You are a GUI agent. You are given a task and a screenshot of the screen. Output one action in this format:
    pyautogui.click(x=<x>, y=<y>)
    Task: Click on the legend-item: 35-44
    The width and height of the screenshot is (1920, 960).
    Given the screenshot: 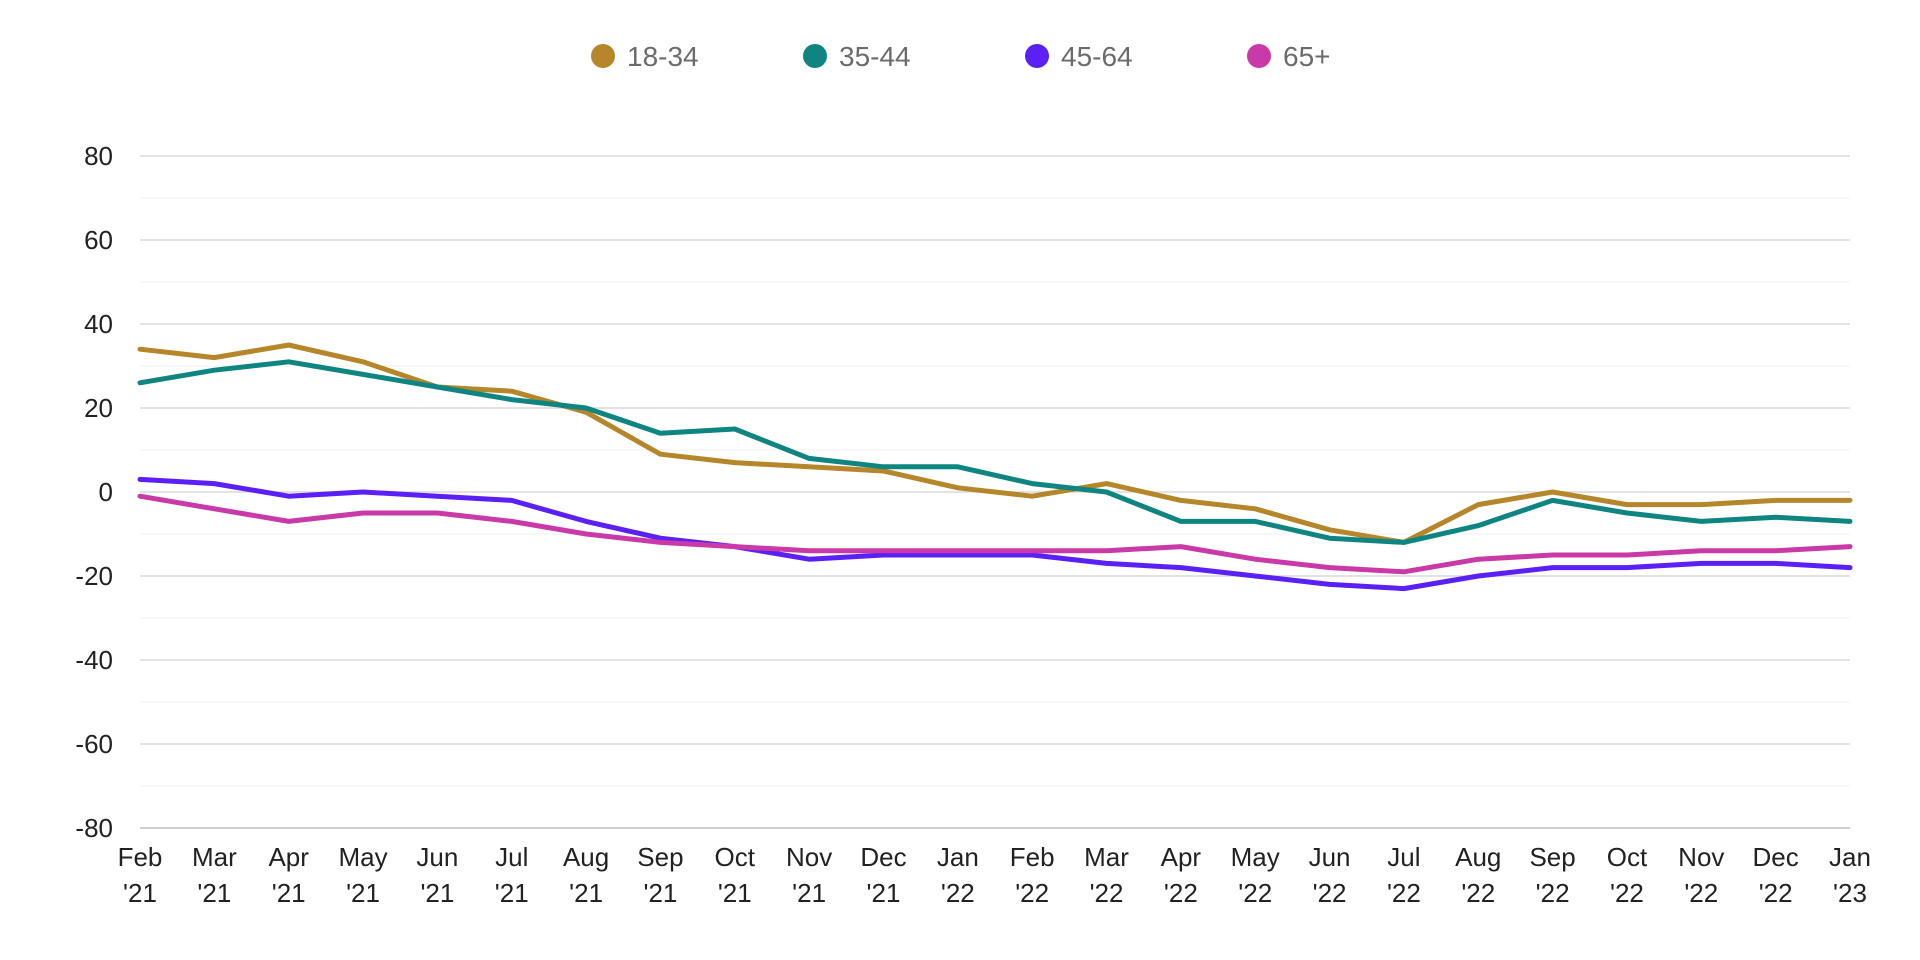 What is the action you would take?
    pyautogui.click(x=857, y=56)
    